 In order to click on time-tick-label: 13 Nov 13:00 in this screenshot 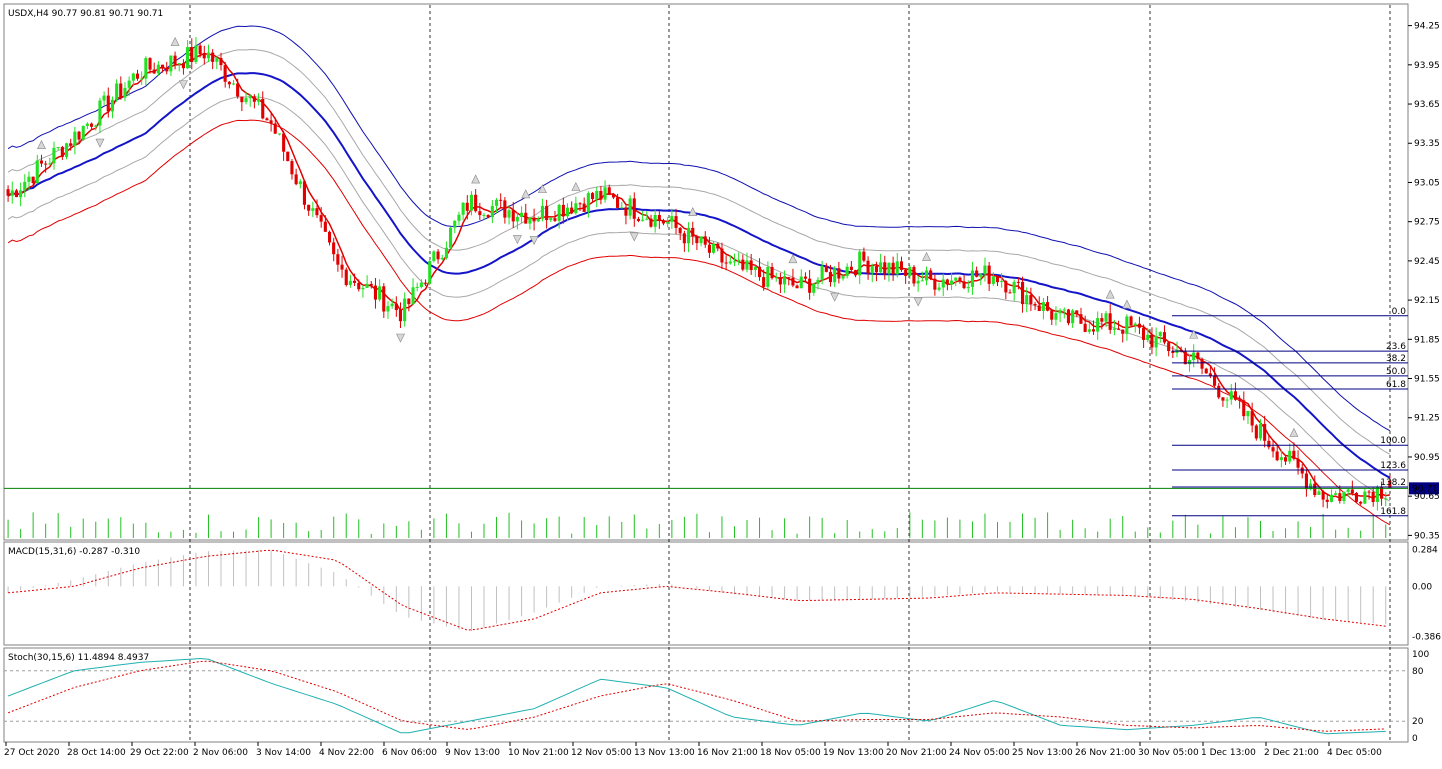, I will do `click(664, 753)`.